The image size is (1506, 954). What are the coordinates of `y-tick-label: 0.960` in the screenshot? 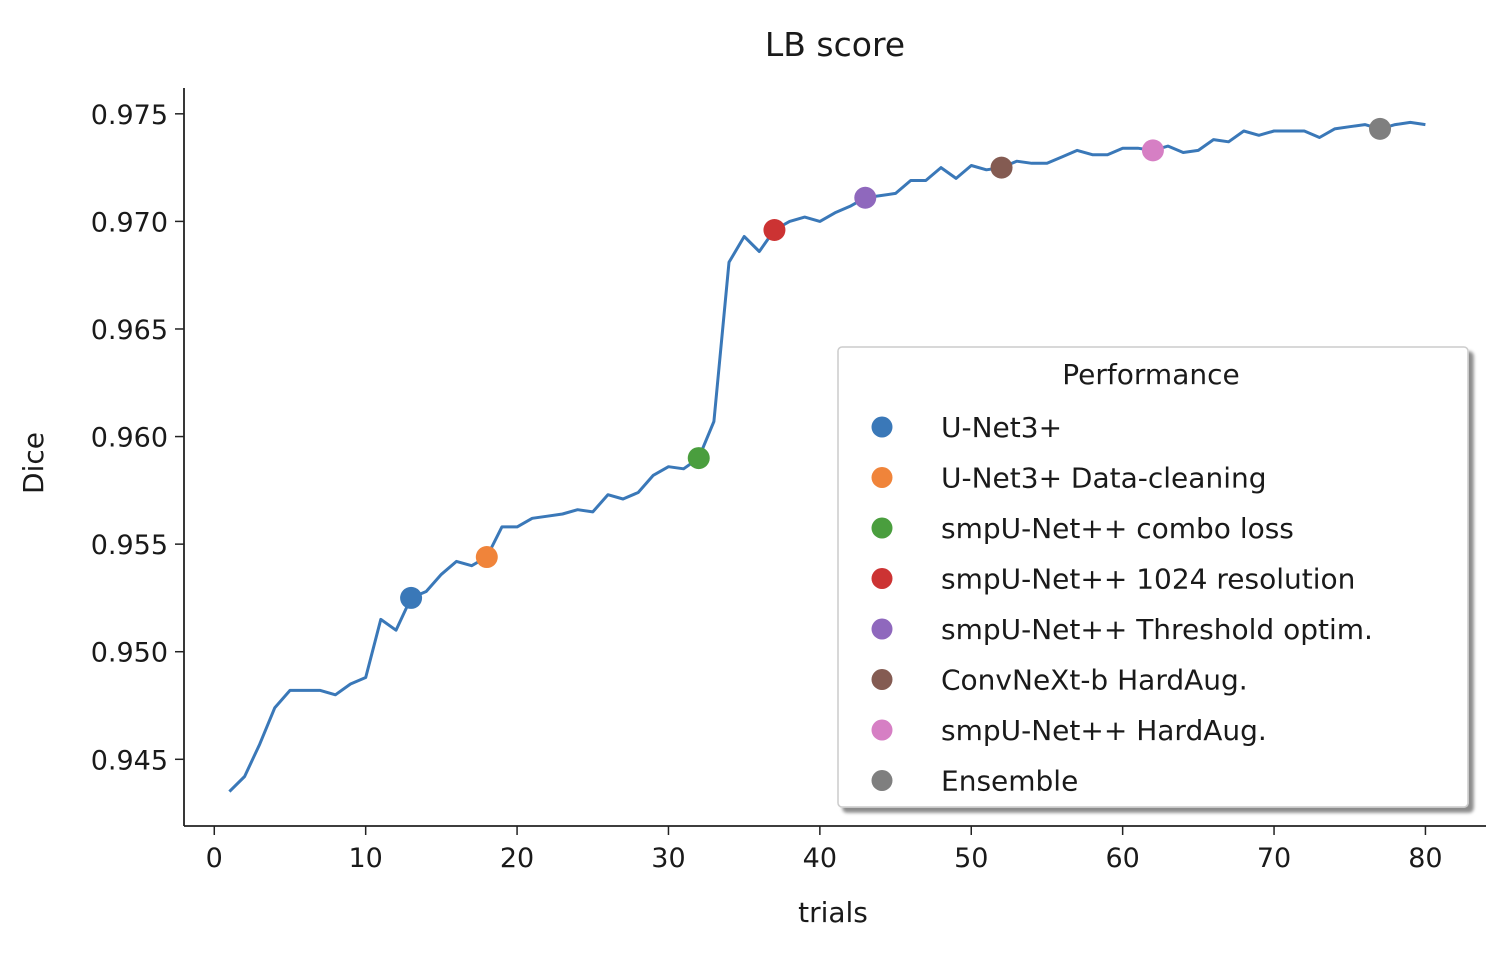 It's located at (129, 438).